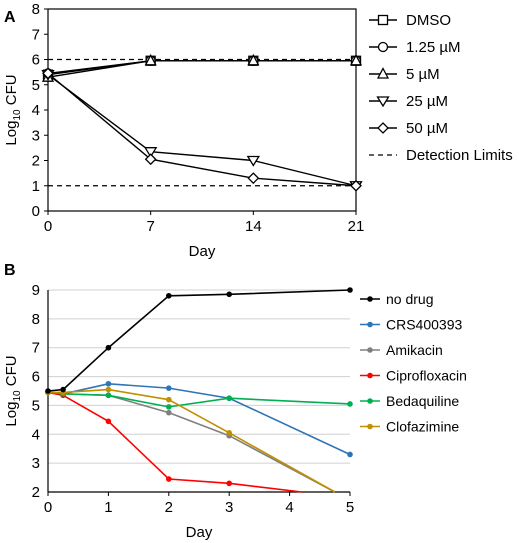 The image size is (519, 543). I want to click on legend-label: Bedaquiline, so click(422, 401).